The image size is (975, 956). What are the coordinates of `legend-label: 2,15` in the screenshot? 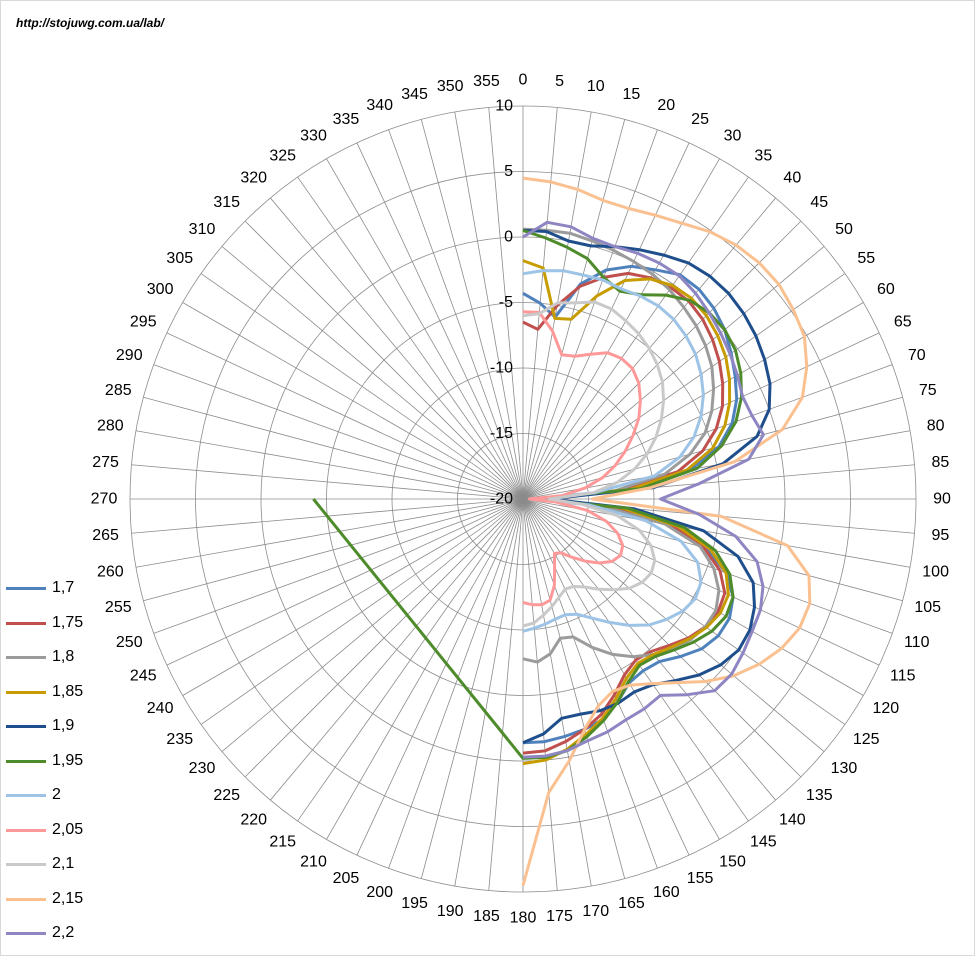 It's located at (68, 898).